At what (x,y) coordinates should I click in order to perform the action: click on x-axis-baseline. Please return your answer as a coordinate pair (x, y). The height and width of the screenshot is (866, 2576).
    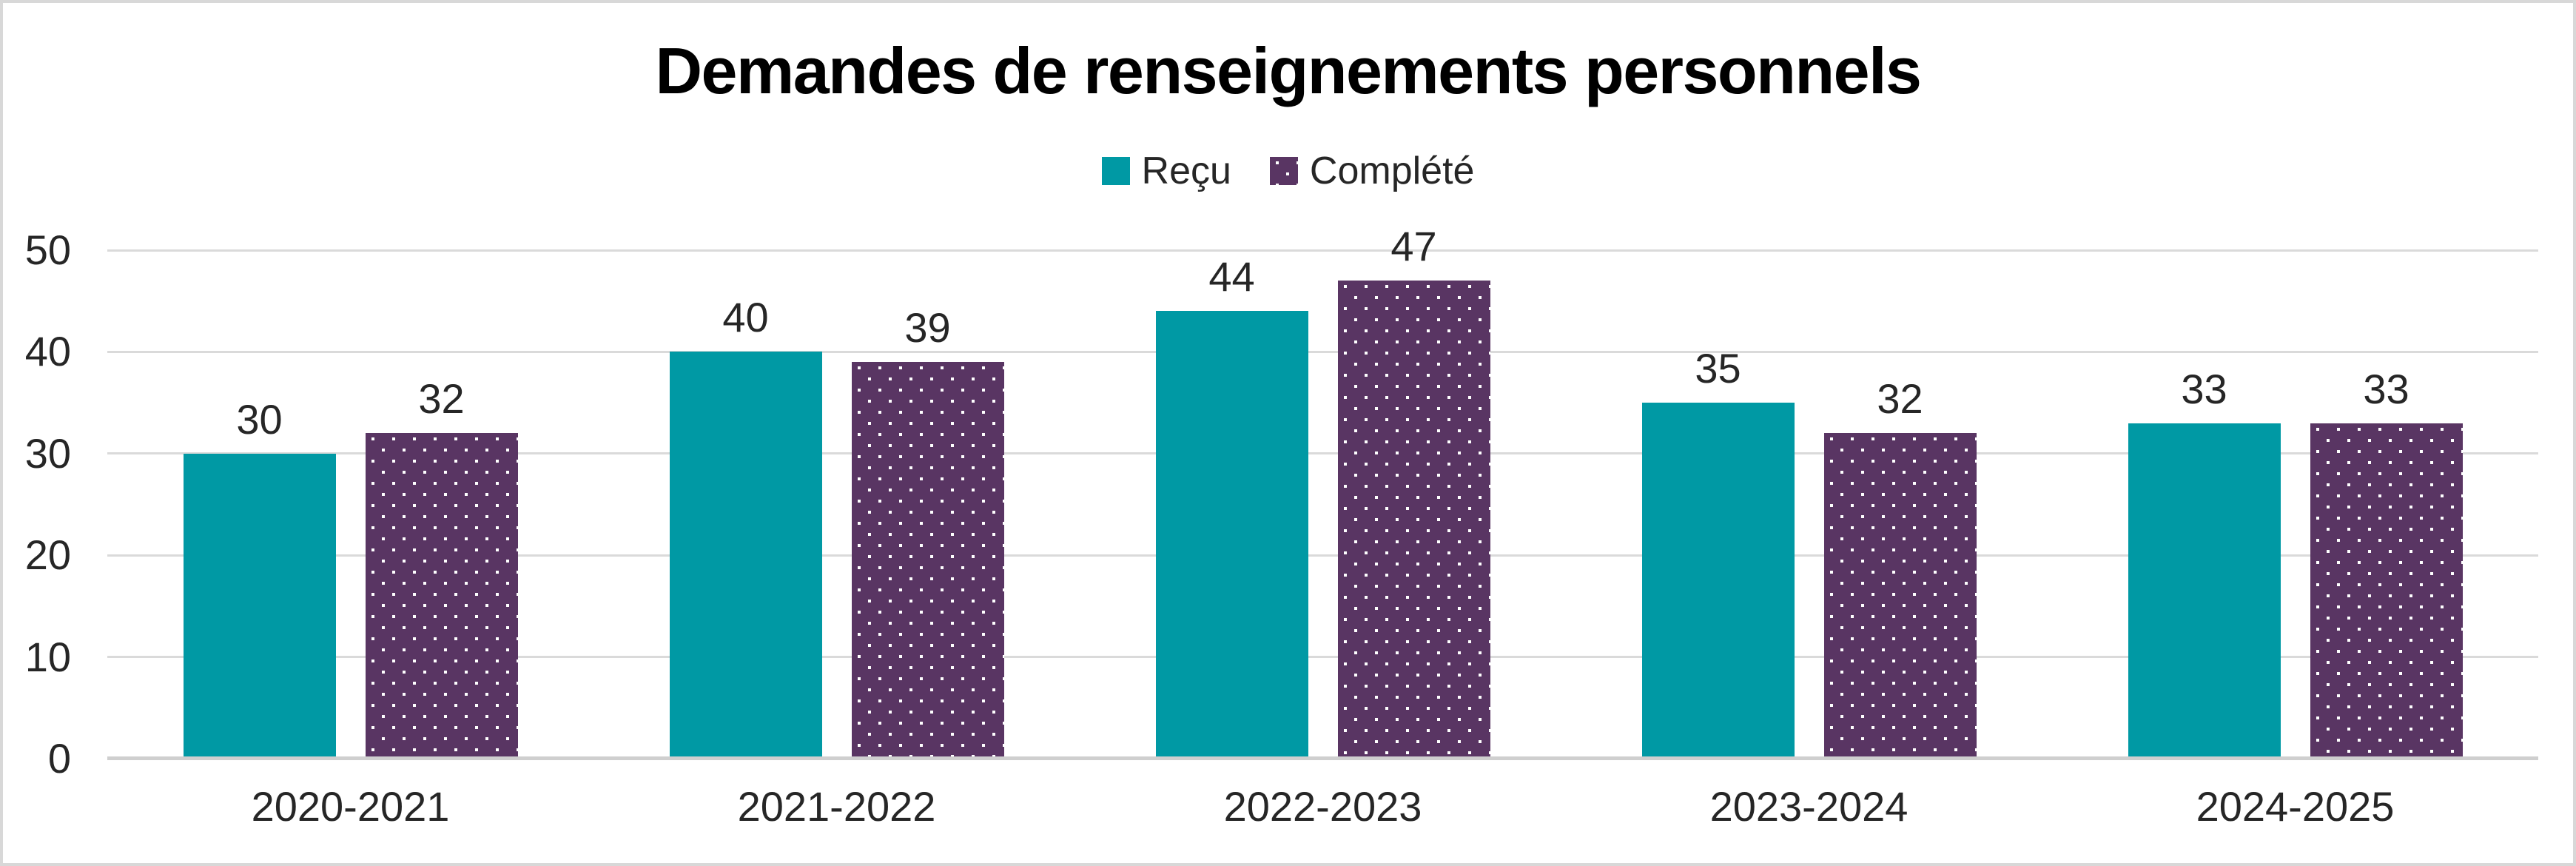
    Looking at the image, I should click on (1322, 758).